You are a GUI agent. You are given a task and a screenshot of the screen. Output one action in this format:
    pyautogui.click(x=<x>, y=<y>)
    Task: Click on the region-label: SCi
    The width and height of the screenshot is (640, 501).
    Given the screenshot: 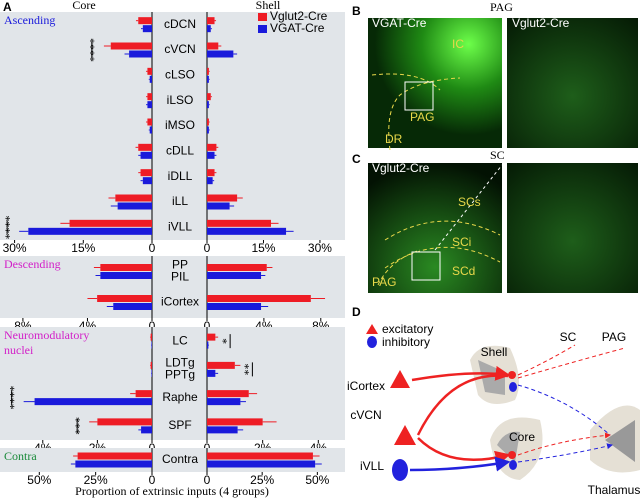 What is the action you would take?
    pyautogui.click(x=461, y=242)
    